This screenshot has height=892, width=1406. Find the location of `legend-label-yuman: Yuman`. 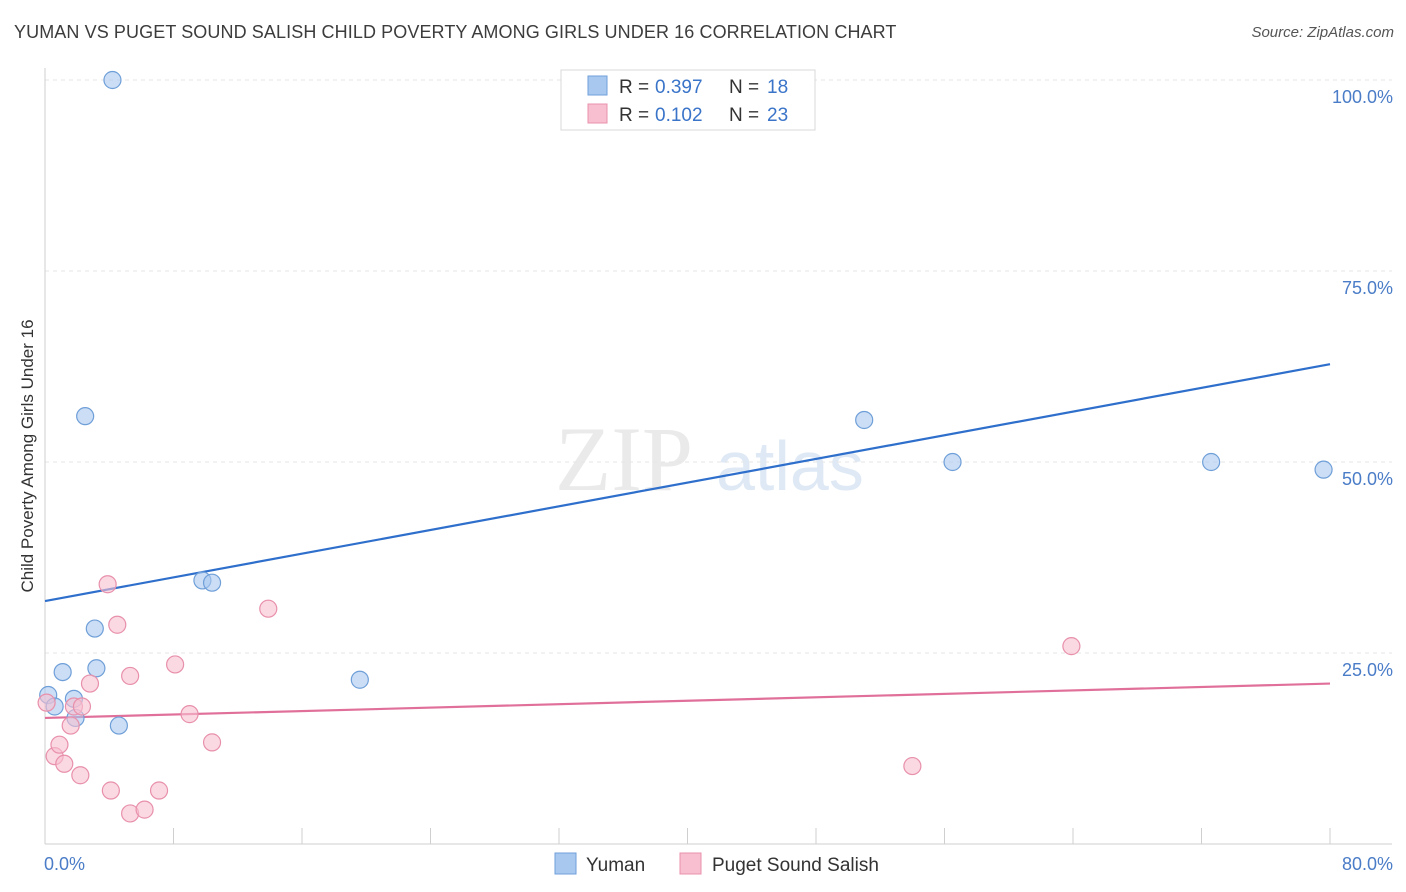

legend-label-yuman: Yuman is located at coordinates (615, 865).